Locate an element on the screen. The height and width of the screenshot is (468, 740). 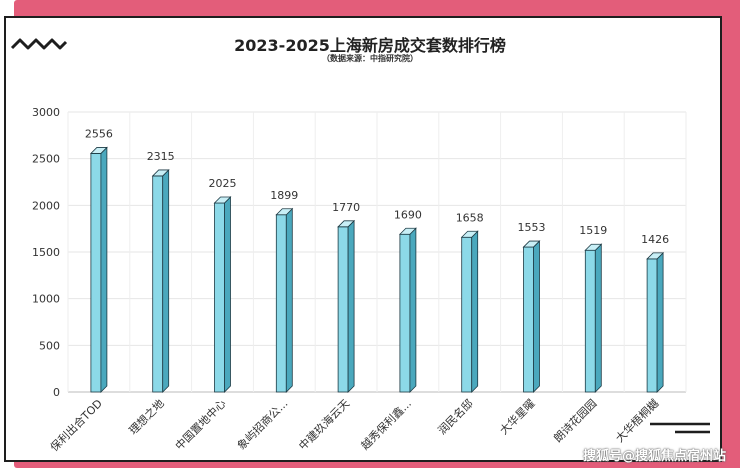
data-label: 1553 is located at coordinates (532, 227).